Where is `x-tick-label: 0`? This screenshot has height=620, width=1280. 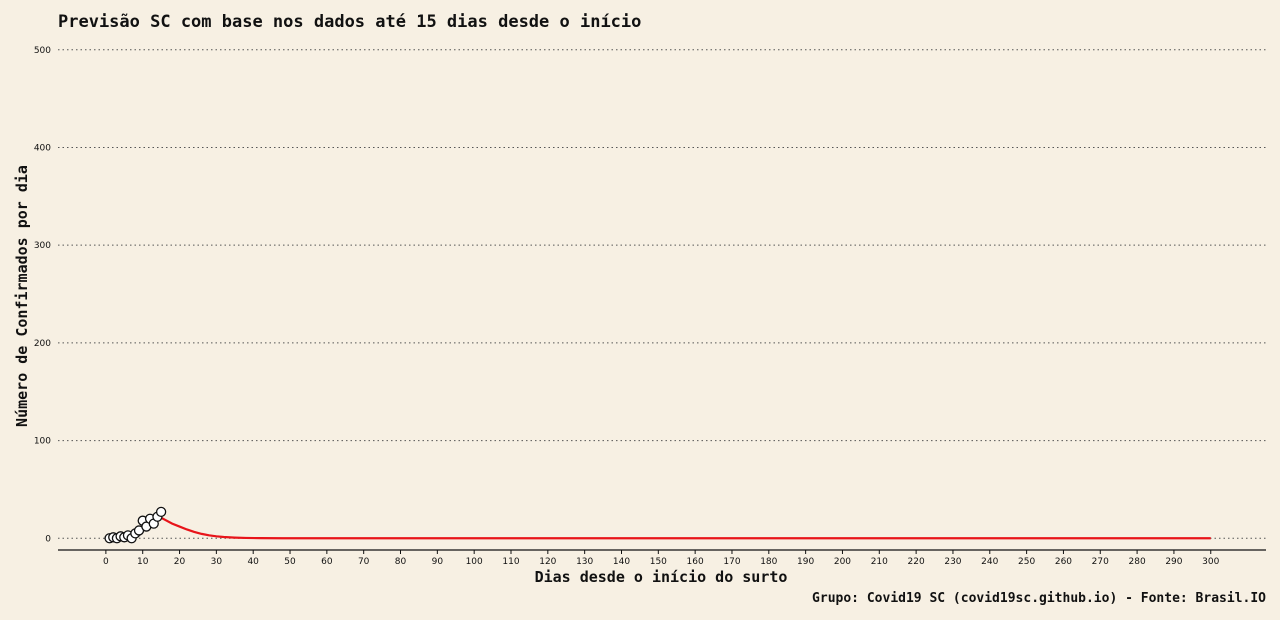
x-tick-label: 0 is located at coordinates (106, 562).